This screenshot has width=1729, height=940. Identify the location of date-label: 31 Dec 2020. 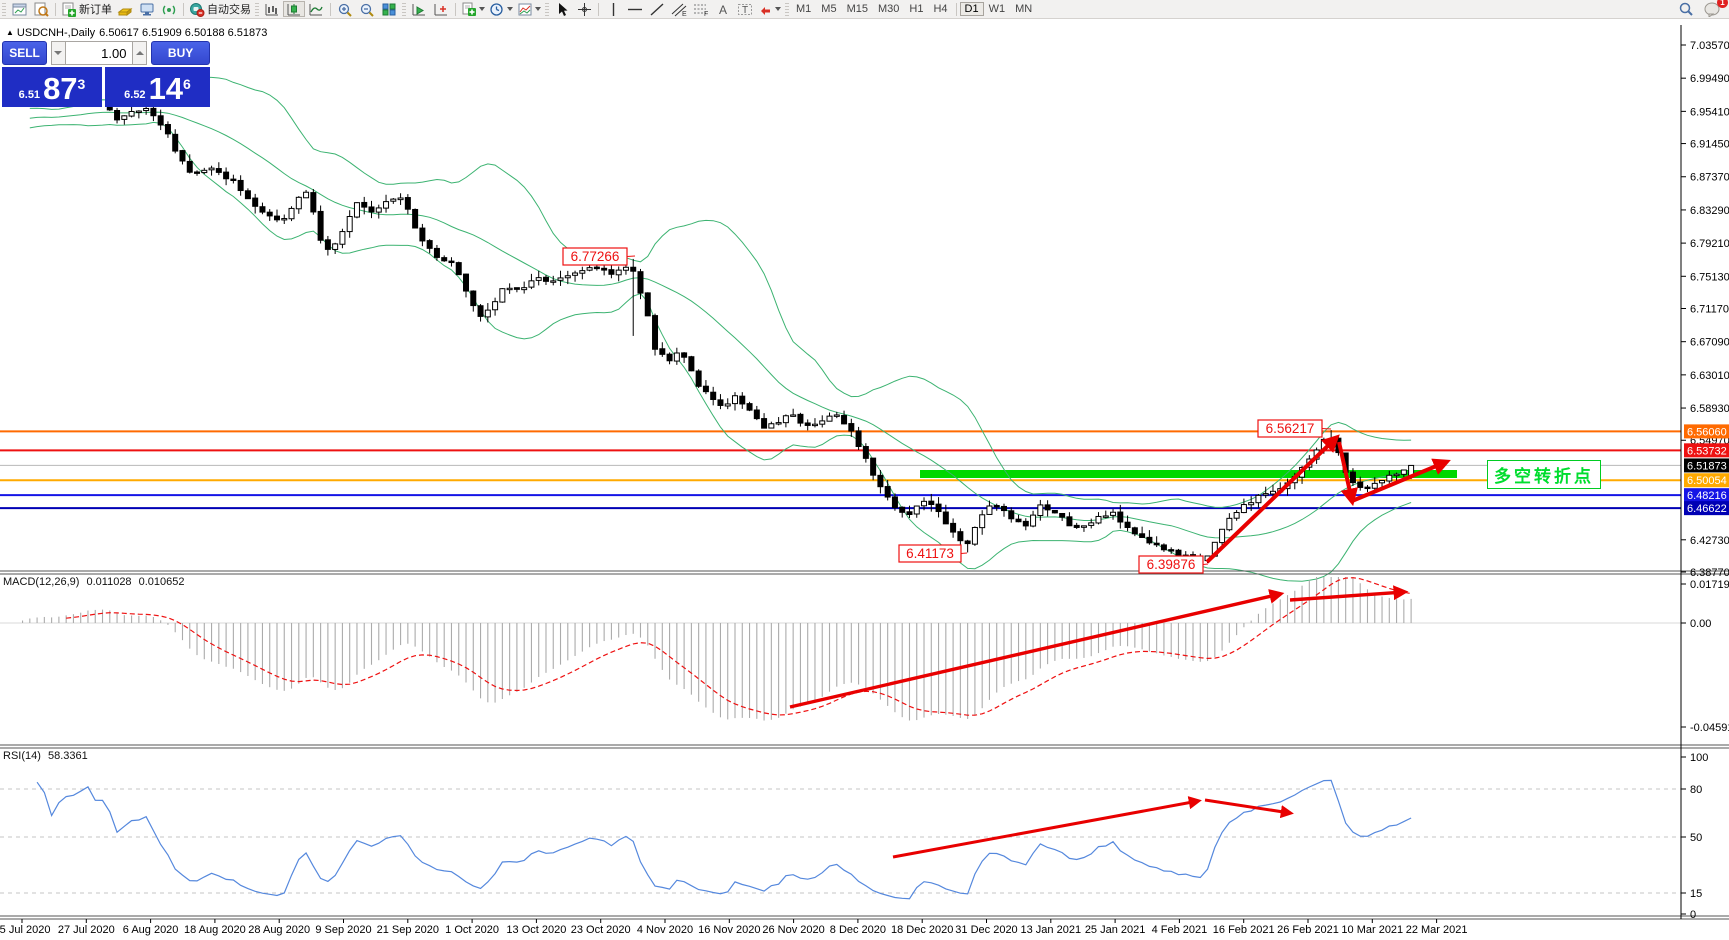
(986, 930).